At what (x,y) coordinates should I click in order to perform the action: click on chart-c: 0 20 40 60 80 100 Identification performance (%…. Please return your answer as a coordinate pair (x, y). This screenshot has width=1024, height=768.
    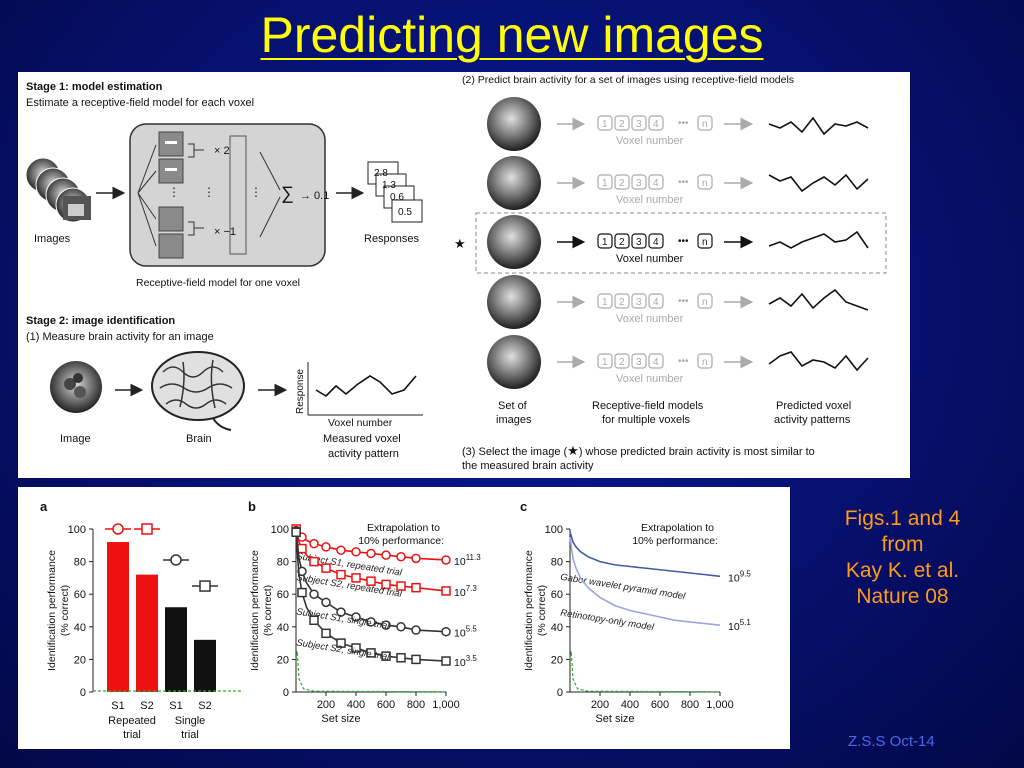
    Looking at the image, I should click on (637, 623).